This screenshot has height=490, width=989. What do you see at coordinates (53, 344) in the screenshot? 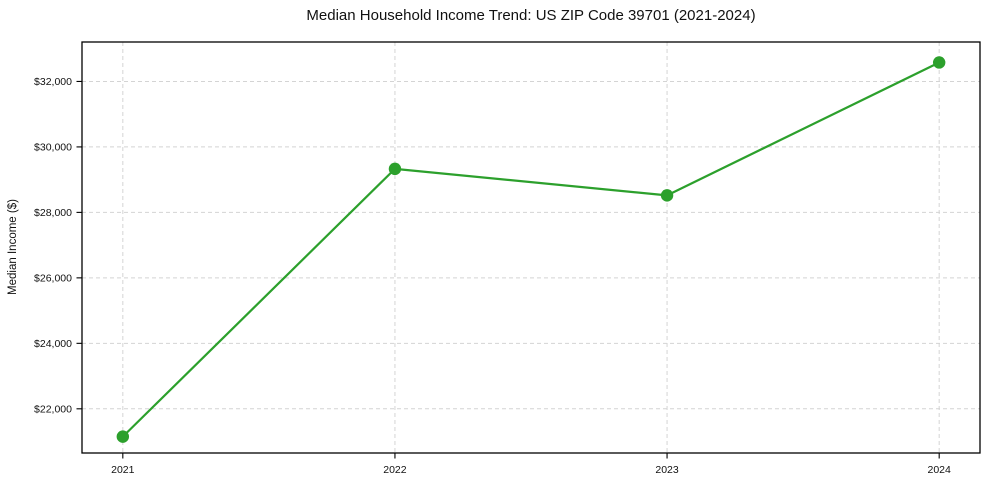
I see `y-tick-label: $24,000` at bounding box center [53, 344].